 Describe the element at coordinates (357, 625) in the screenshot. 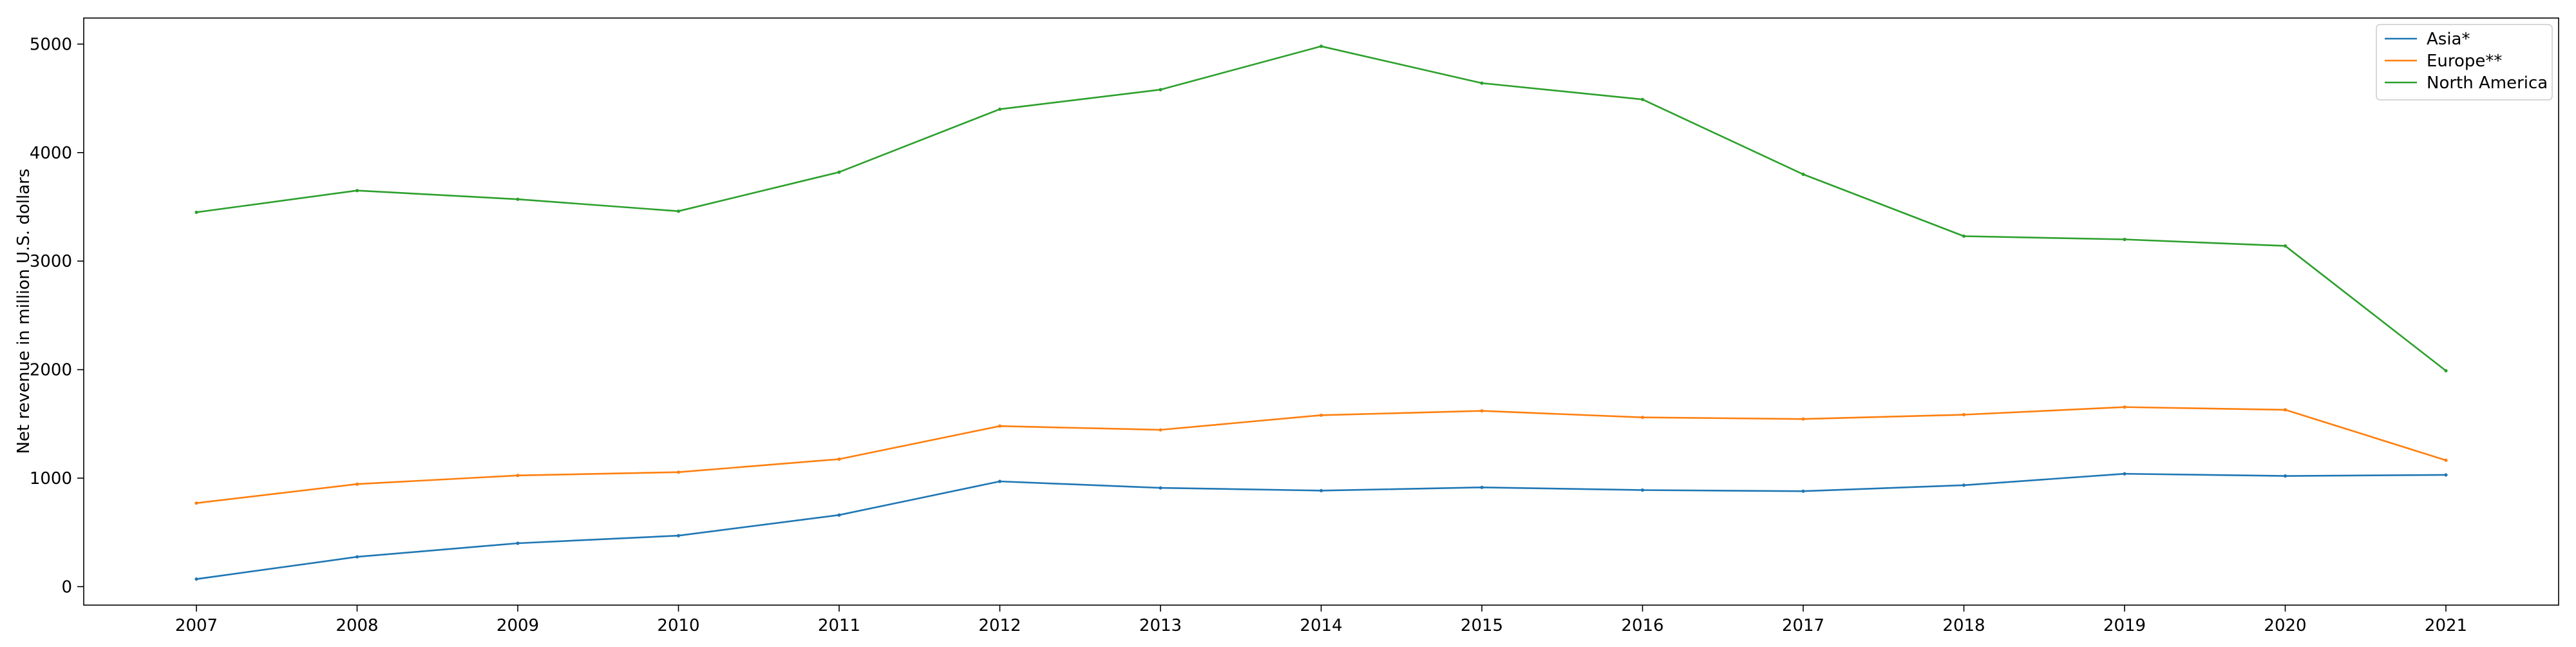

I see `x-tick-label: 2008` at that location.